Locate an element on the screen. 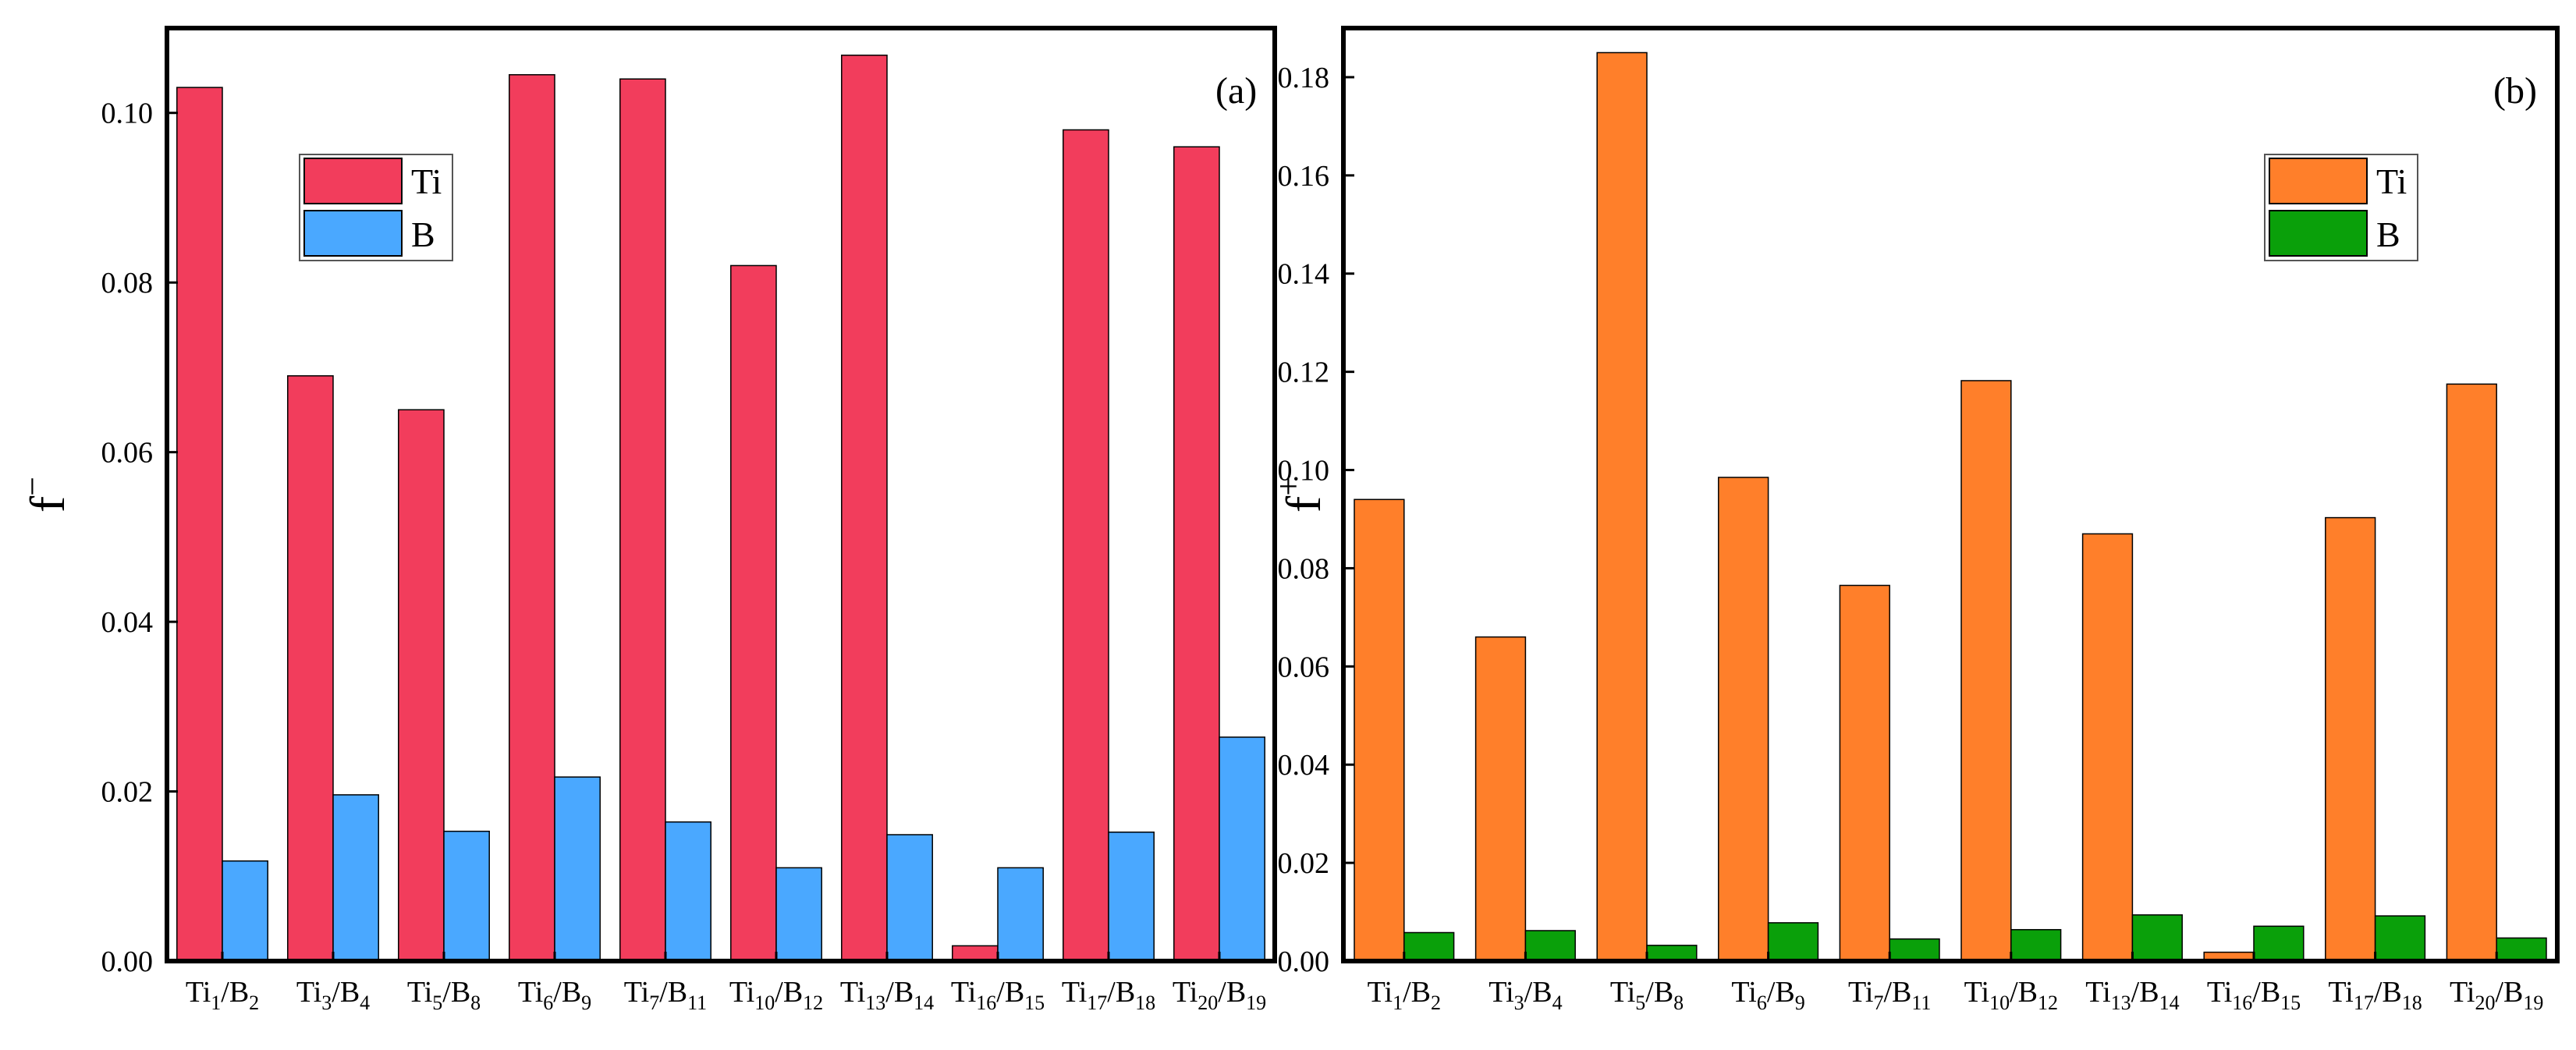 Image resolution: width=2576 pixels, height=1050 pixels. y-axis-ticks-a: 0.00 0.02 0.04 0.06 0.08 0.10 is located at coordinates (139, 538).